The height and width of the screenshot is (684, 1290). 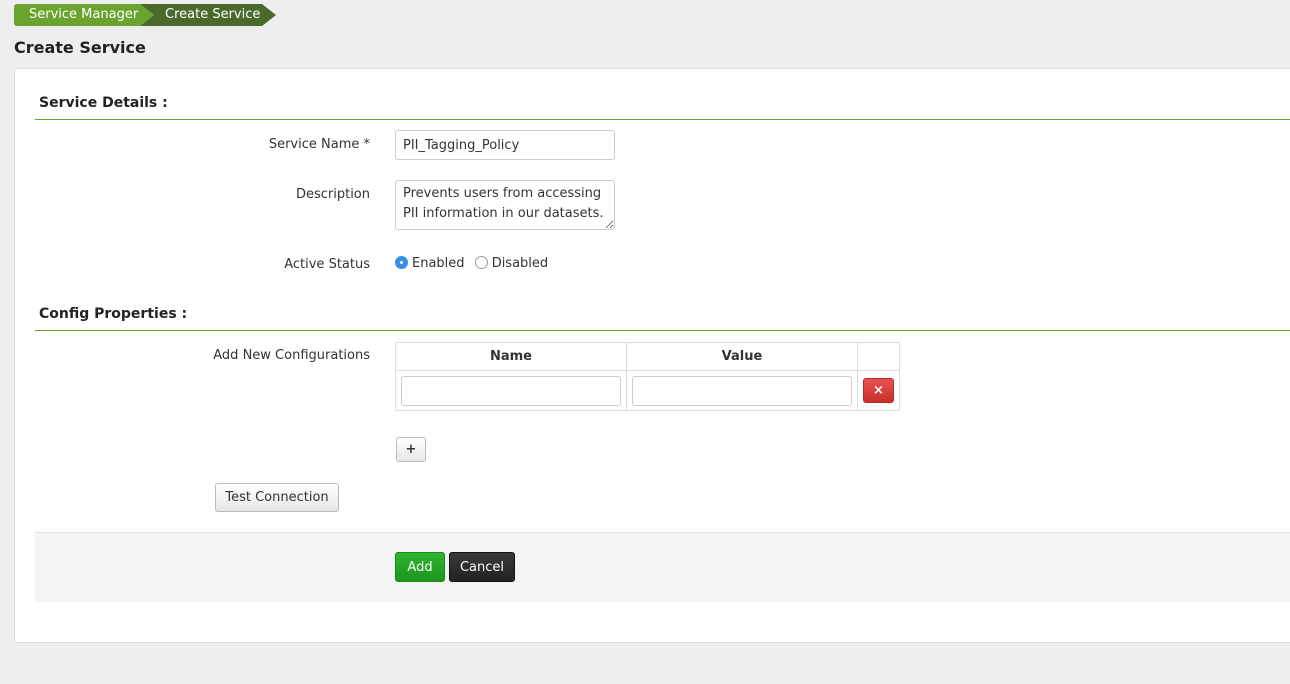 I want to click on page-title: Create Service, so click(x=80, y=47).